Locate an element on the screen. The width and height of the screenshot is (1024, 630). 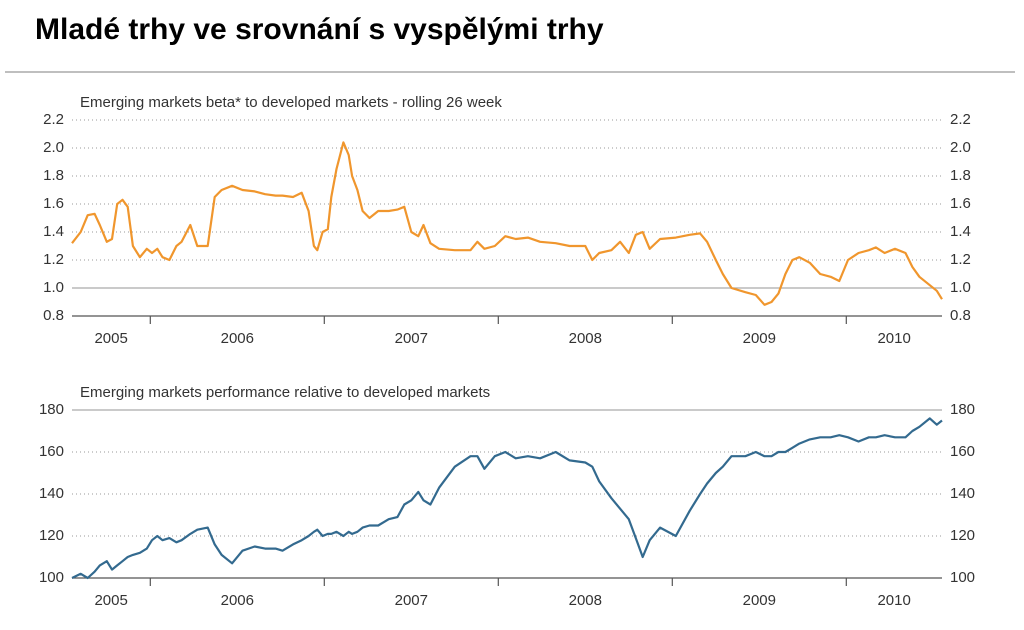
y2-tick-label: 140 is located at coordinates (962, 493).